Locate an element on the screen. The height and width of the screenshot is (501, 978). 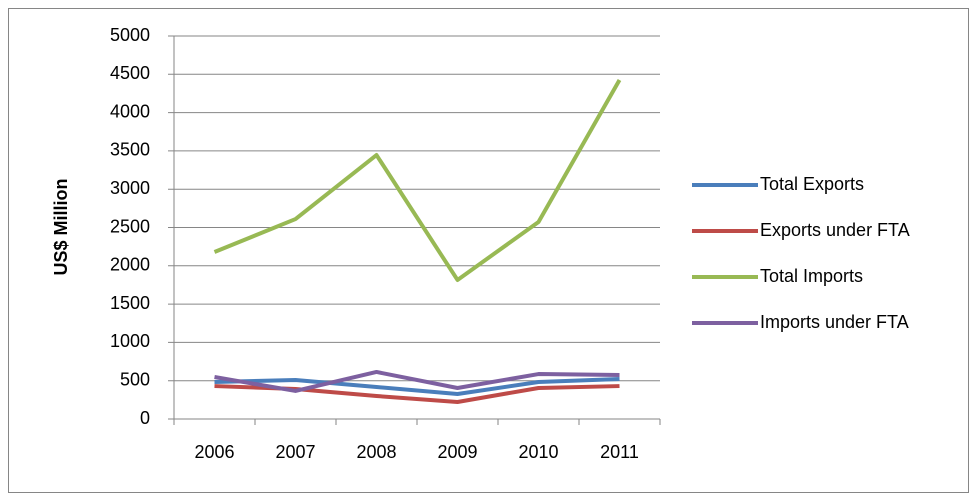
y-tick-label: 3500 is located at coordinates (130, 150).